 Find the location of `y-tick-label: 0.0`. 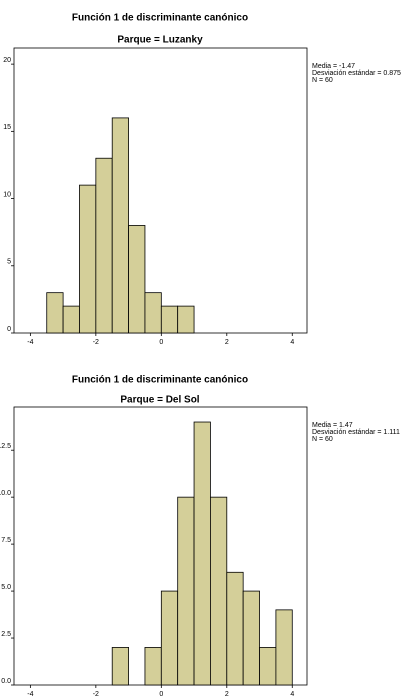

y-tick-label: 0.0 is located at coordinates (6, 681).